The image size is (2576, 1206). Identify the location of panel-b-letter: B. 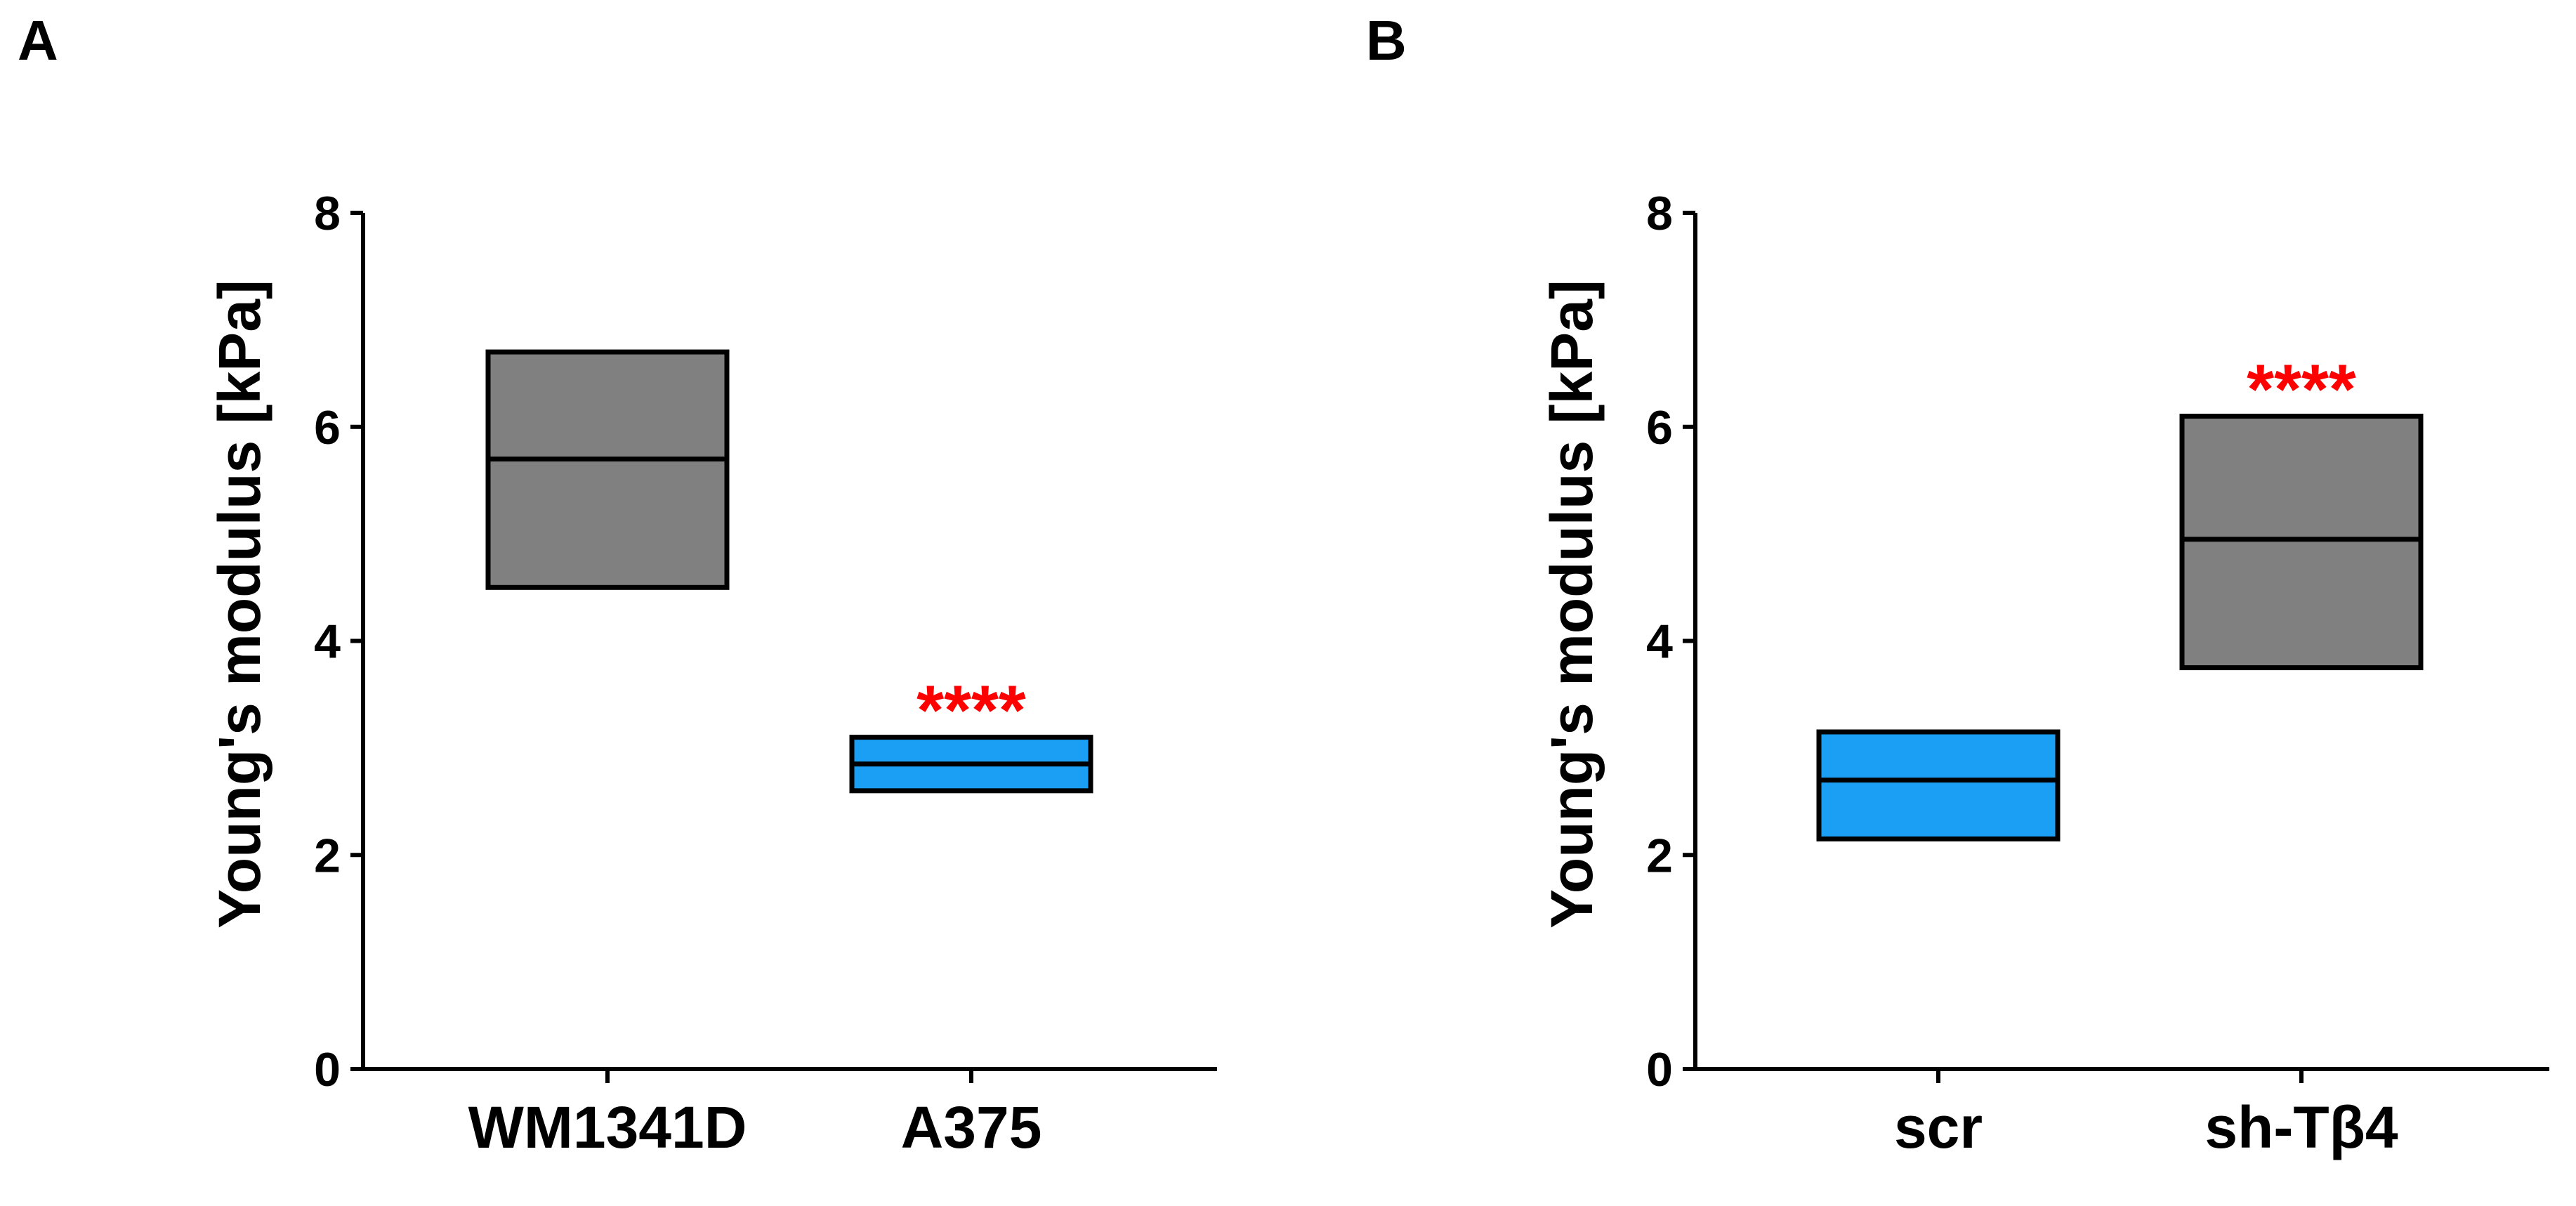
(1386, 40).